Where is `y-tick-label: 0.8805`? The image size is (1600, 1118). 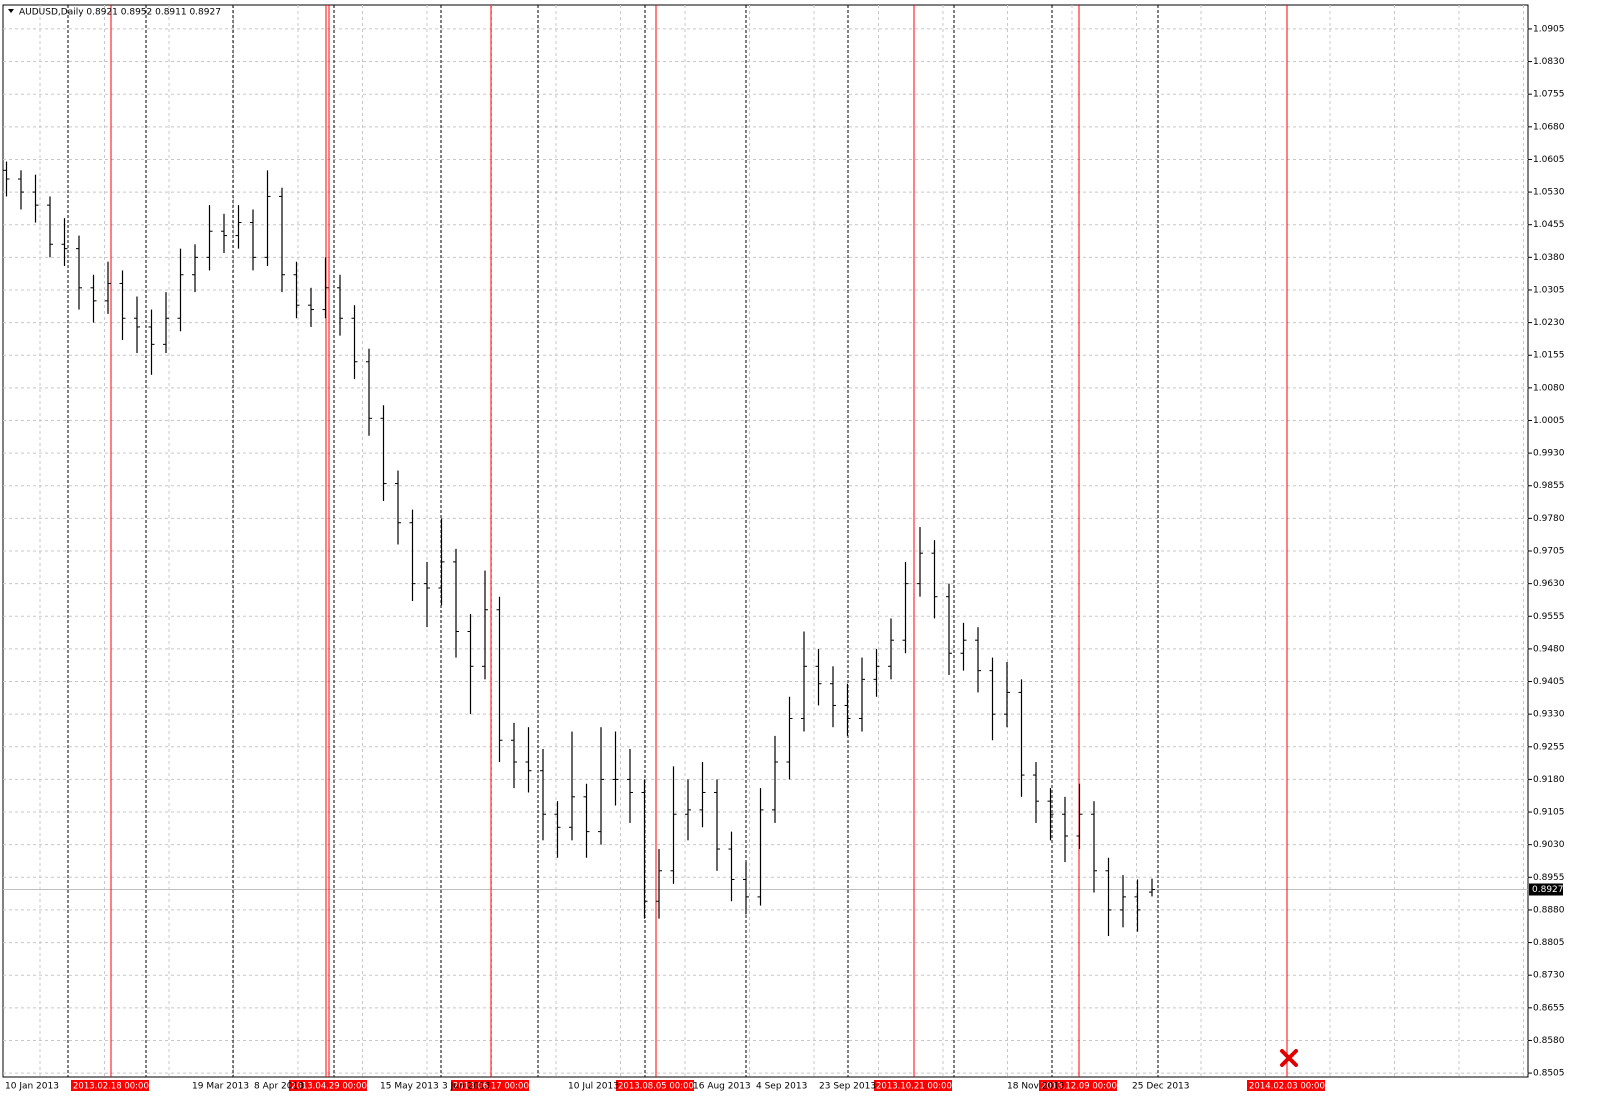
y-tick-label: 0.8805 is located at coordinates (1549, 943).